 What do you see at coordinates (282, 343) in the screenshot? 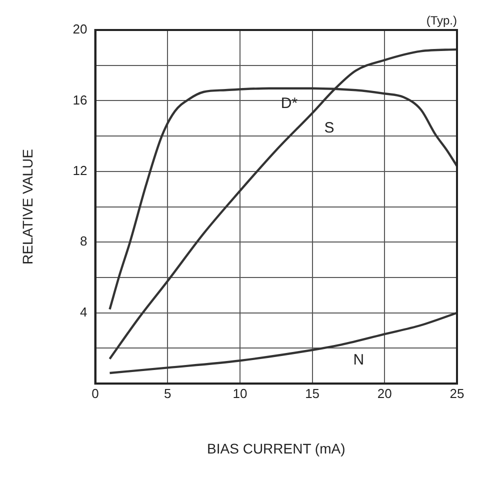
I see `line-series` at bounding box center [282, 343].